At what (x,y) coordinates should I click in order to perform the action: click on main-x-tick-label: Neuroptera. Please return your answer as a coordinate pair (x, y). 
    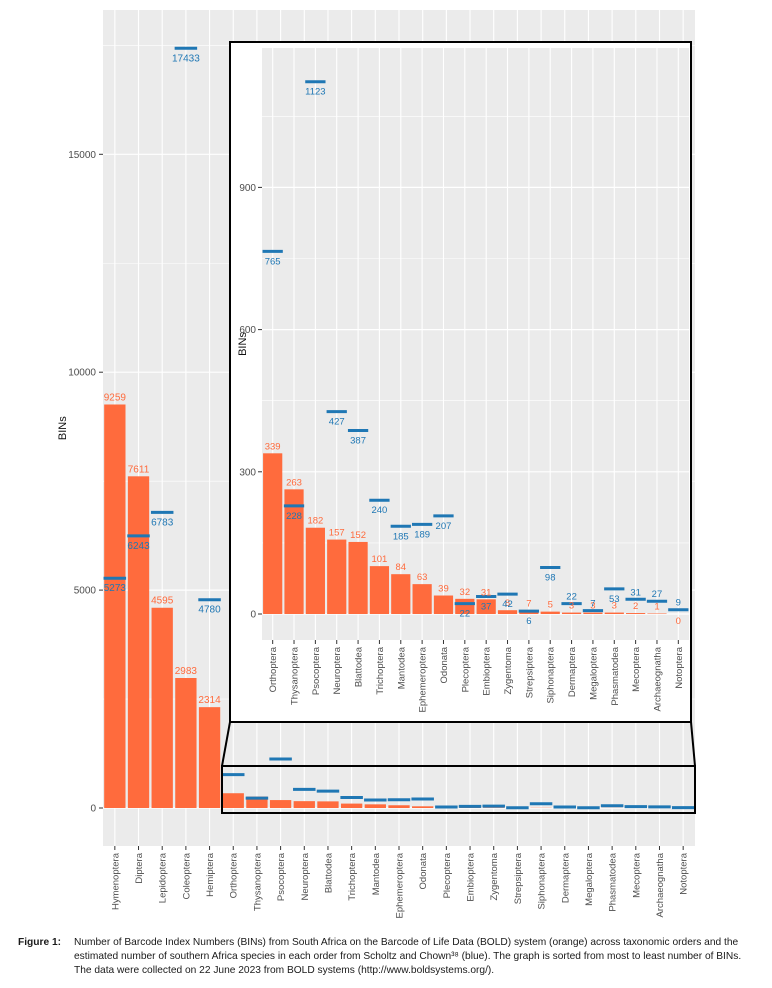
    Looking at the image, I should click on (305, 876).